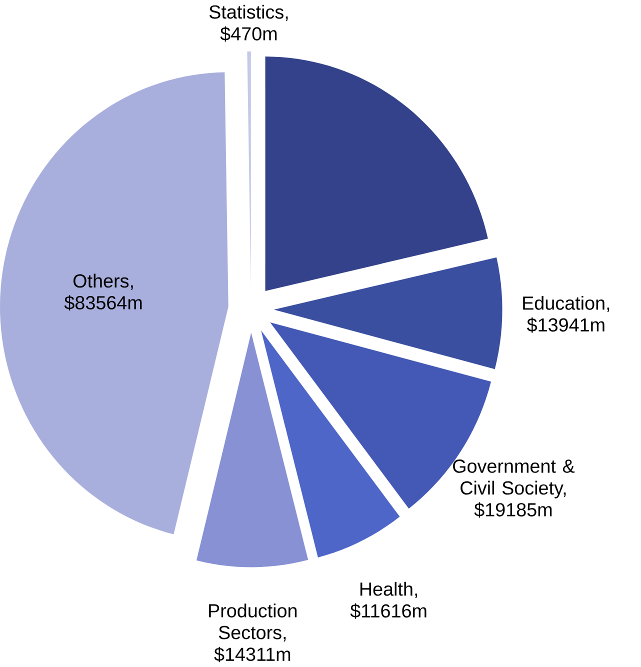  Describe the element at coordinates (513, 489) in the screenshot. I see `slice-label: Government & Civil Society, $19185m` at that location.